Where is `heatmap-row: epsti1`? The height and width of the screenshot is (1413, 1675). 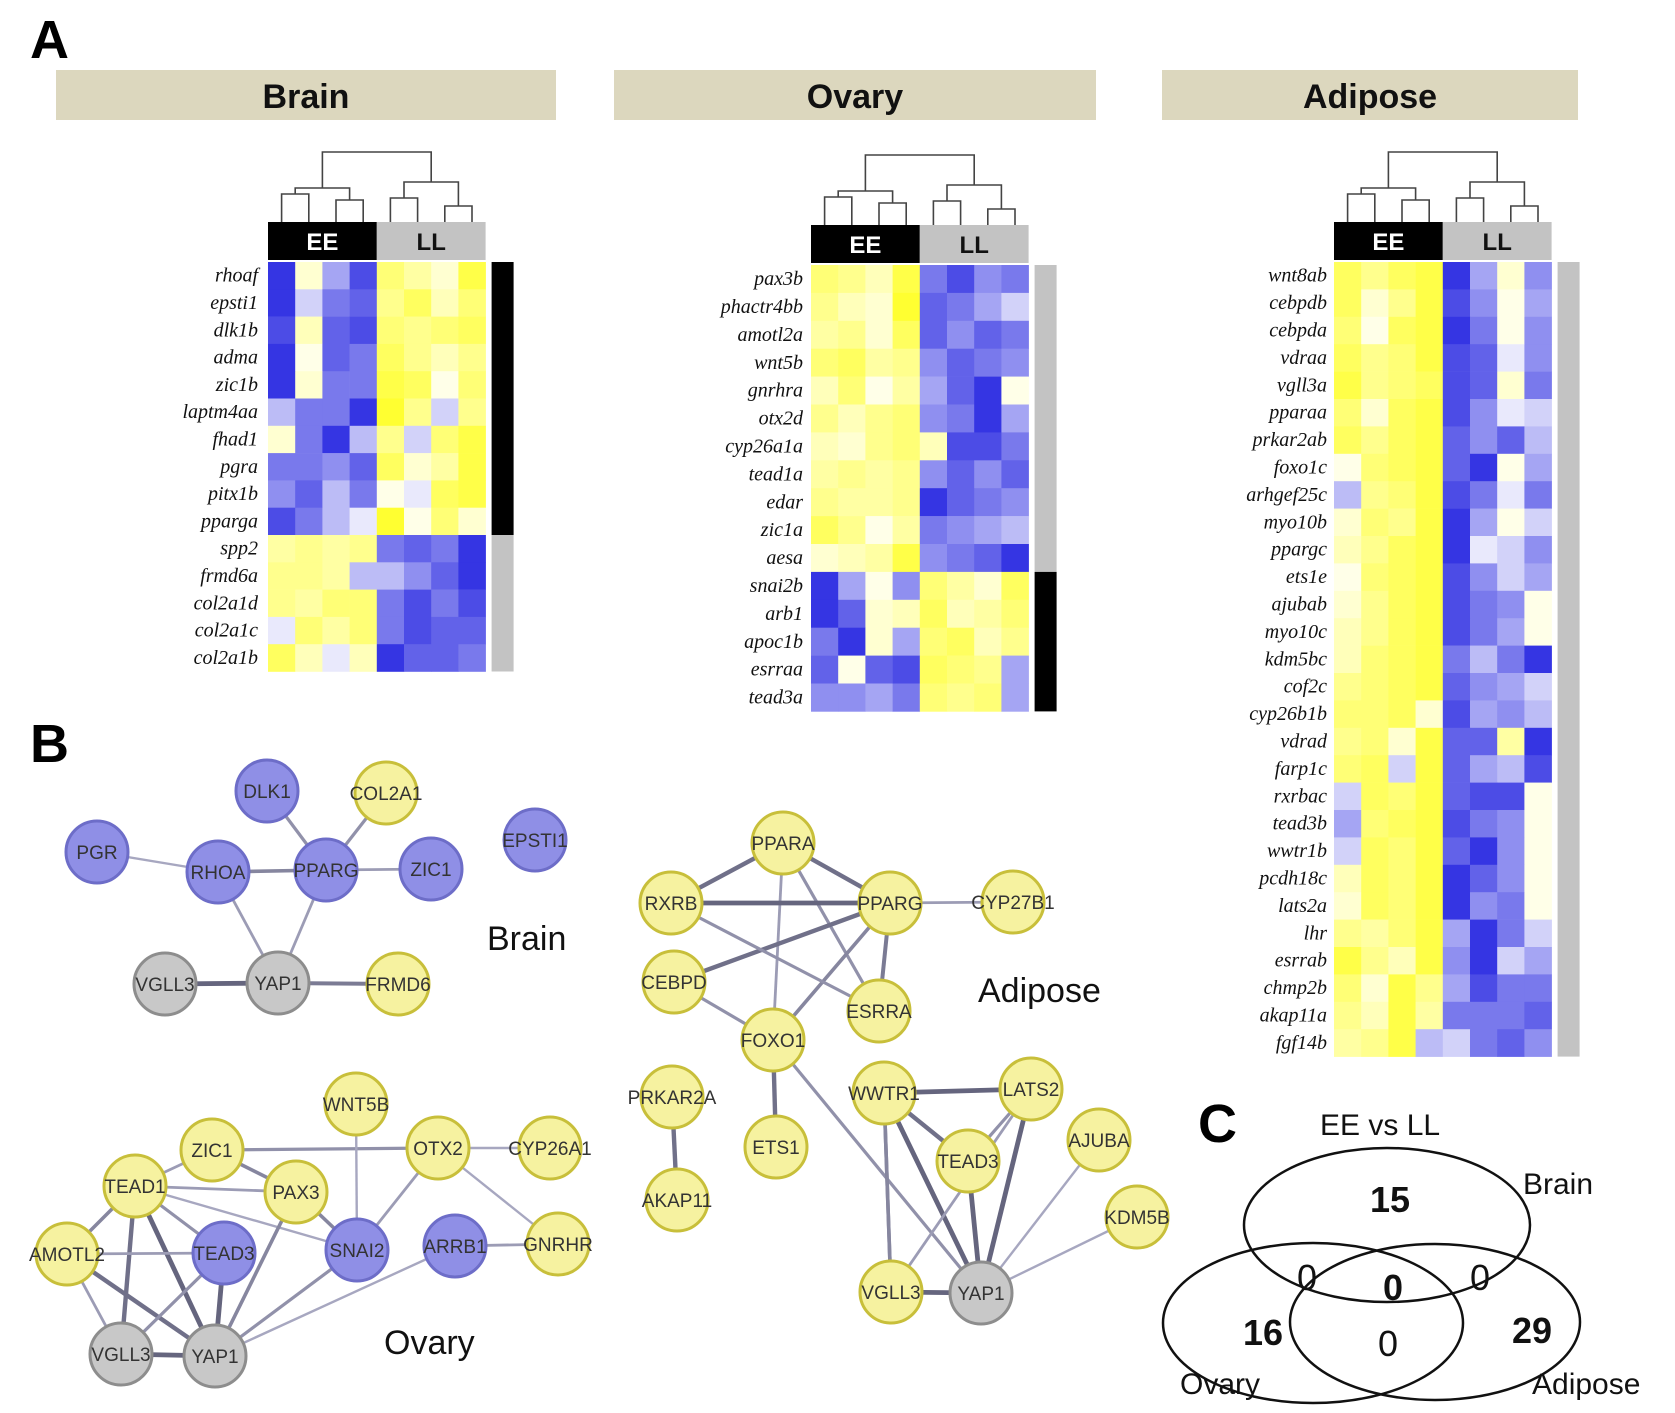 heatmap-row: epsti1 is located at coordinates (348, 303).